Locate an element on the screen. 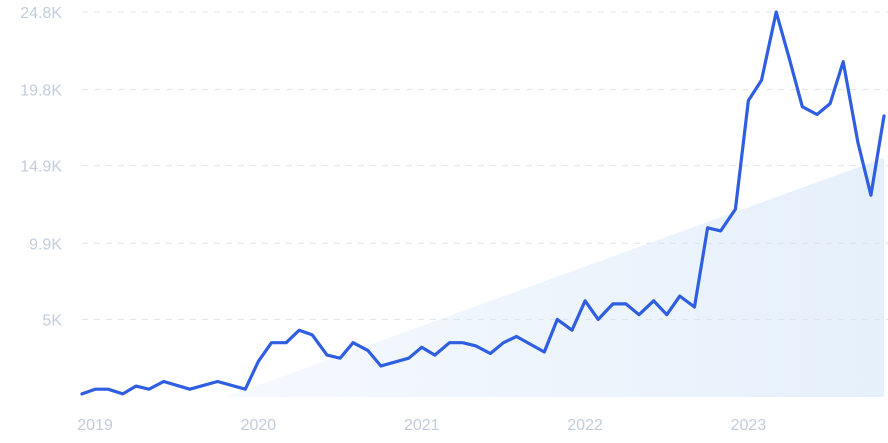  x-tick-label: 2020 is located at coordinates (259, 425).